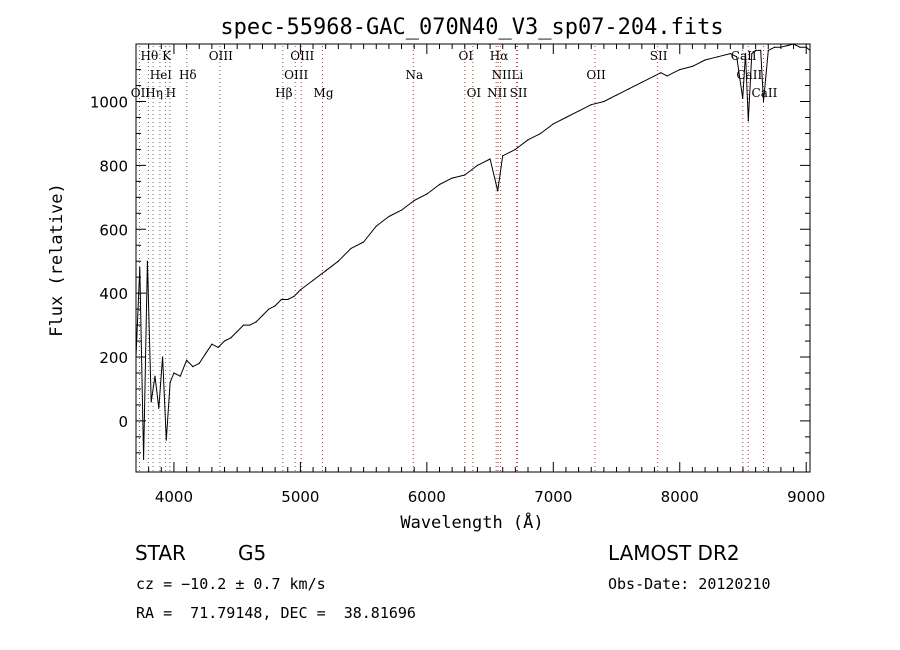 Image resolution: width=900 pixels, height=650 pixels. I want to click on marker-label-12: NII, so click(502, 75).